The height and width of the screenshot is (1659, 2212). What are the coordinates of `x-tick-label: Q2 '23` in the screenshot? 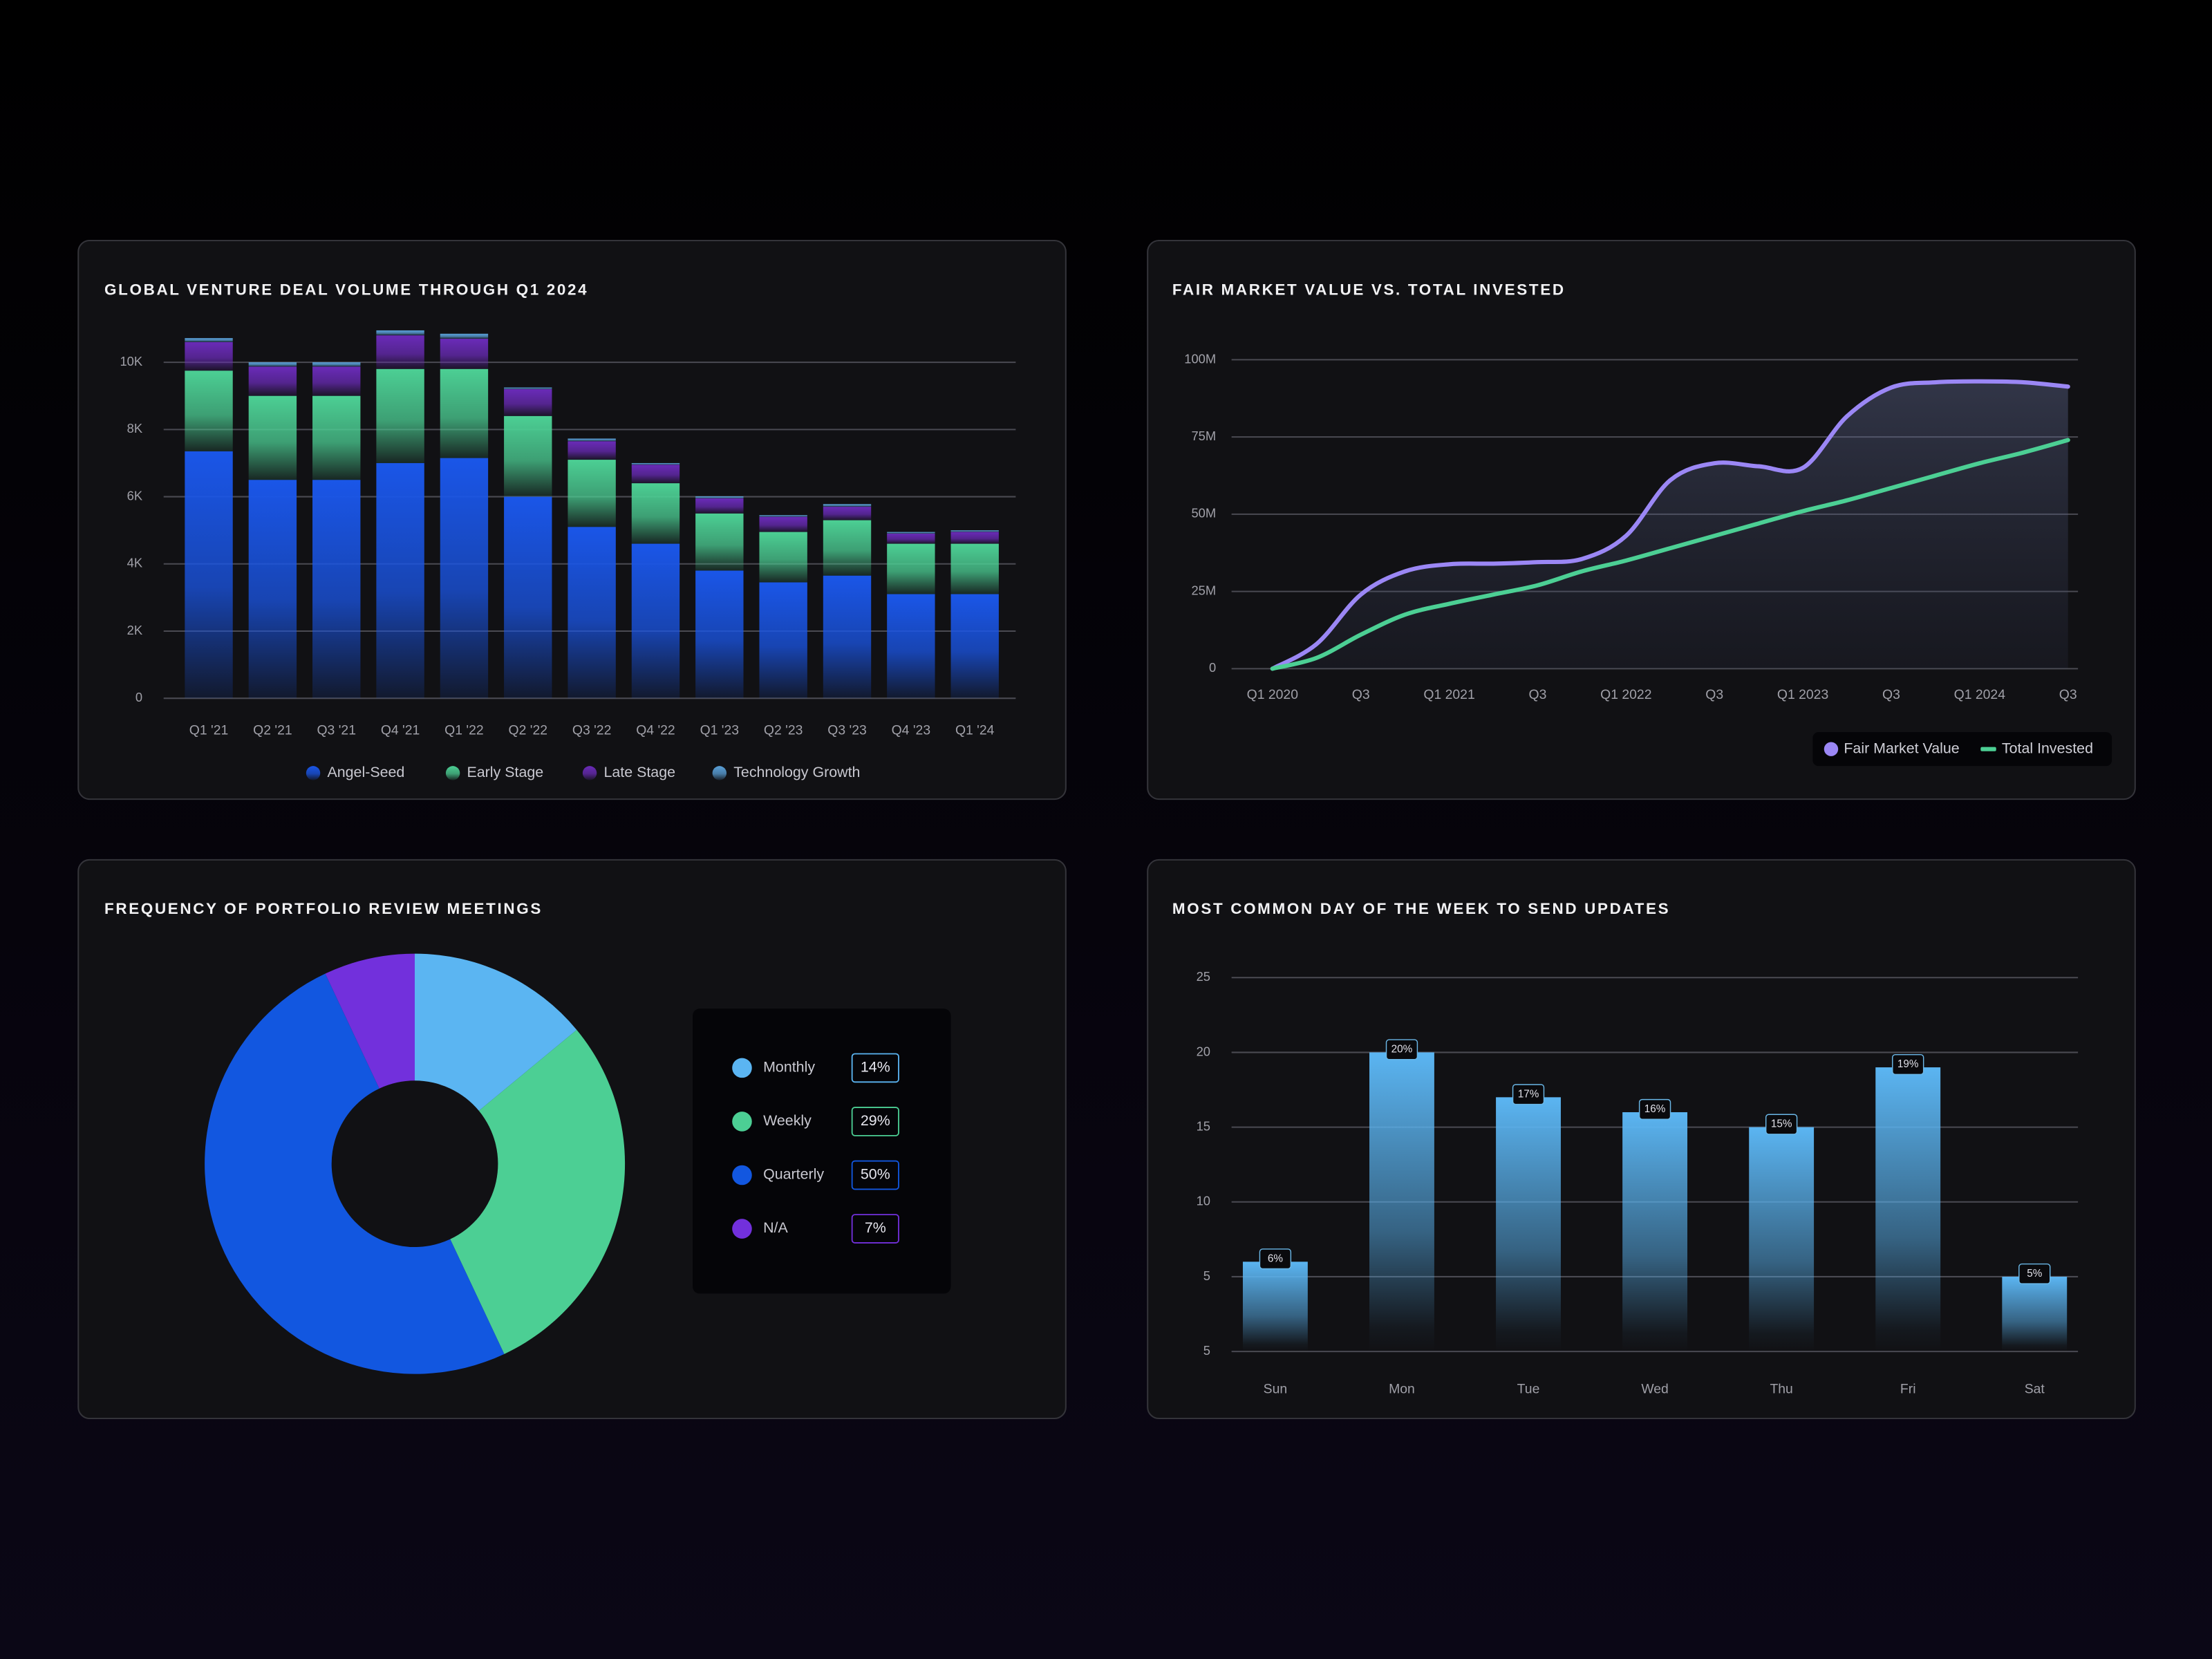 It's located at (784, 730).